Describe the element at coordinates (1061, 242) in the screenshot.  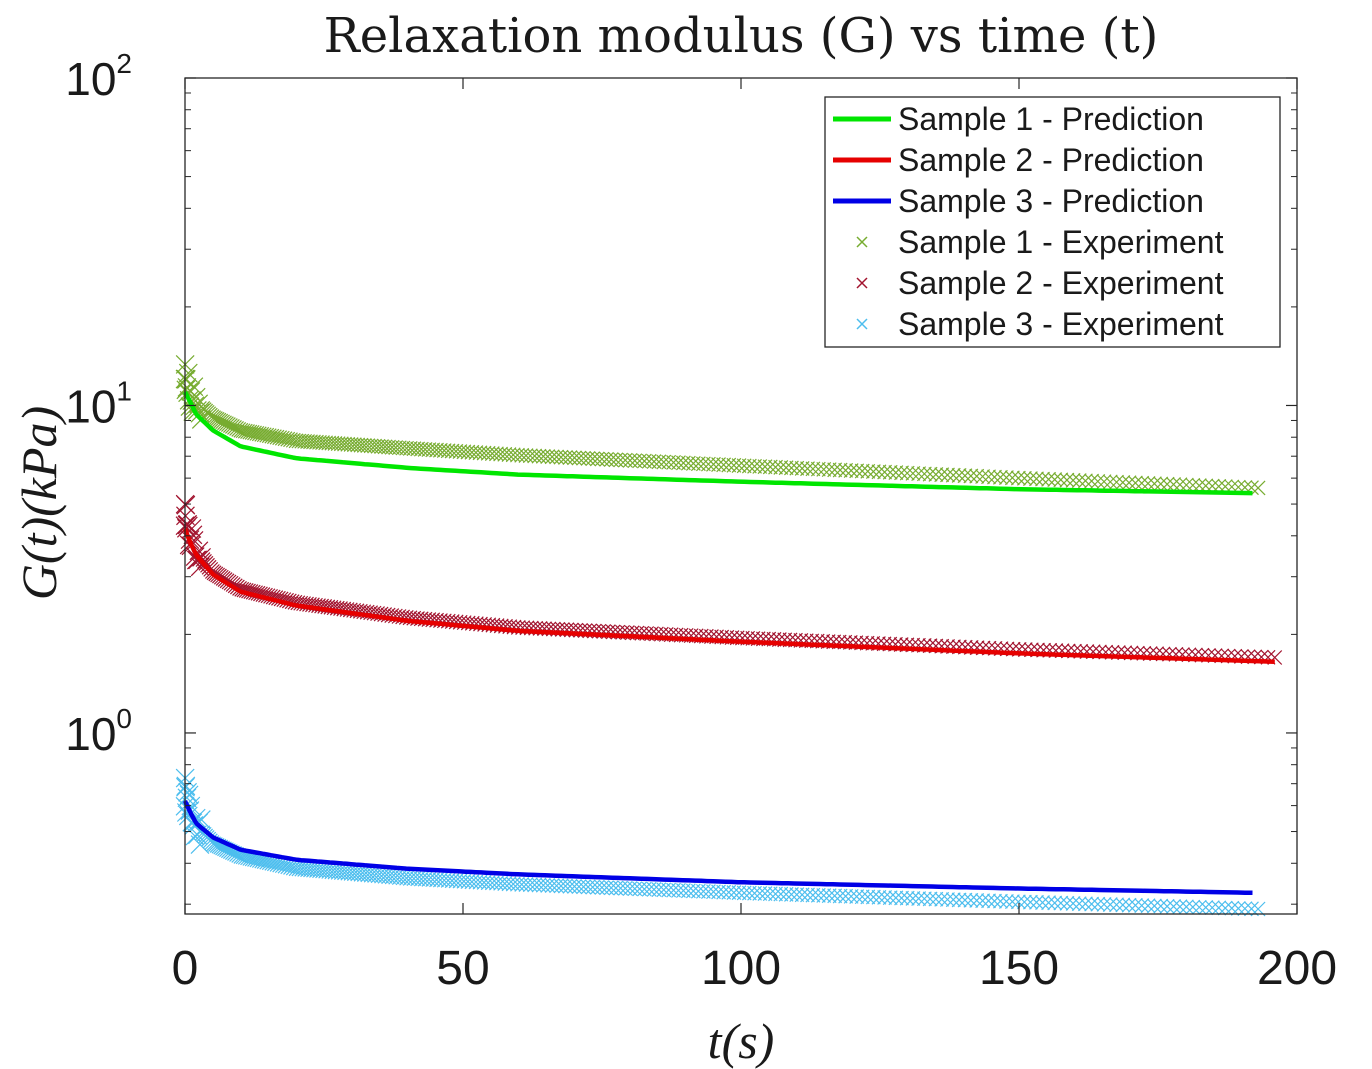
I see `legend-entry-label: Sample 1 - Experiment` at that location.